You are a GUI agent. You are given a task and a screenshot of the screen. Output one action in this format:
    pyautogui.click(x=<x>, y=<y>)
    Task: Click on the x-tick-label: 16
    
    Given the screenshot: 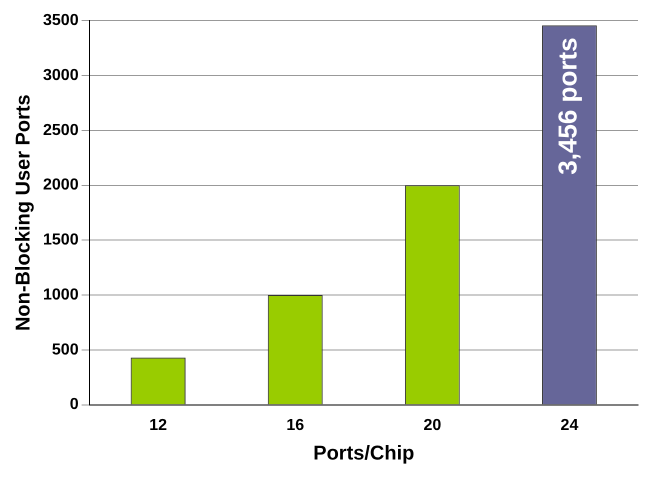 What is the action you would take?
    pyautogui.click(x=295, y=425)
    